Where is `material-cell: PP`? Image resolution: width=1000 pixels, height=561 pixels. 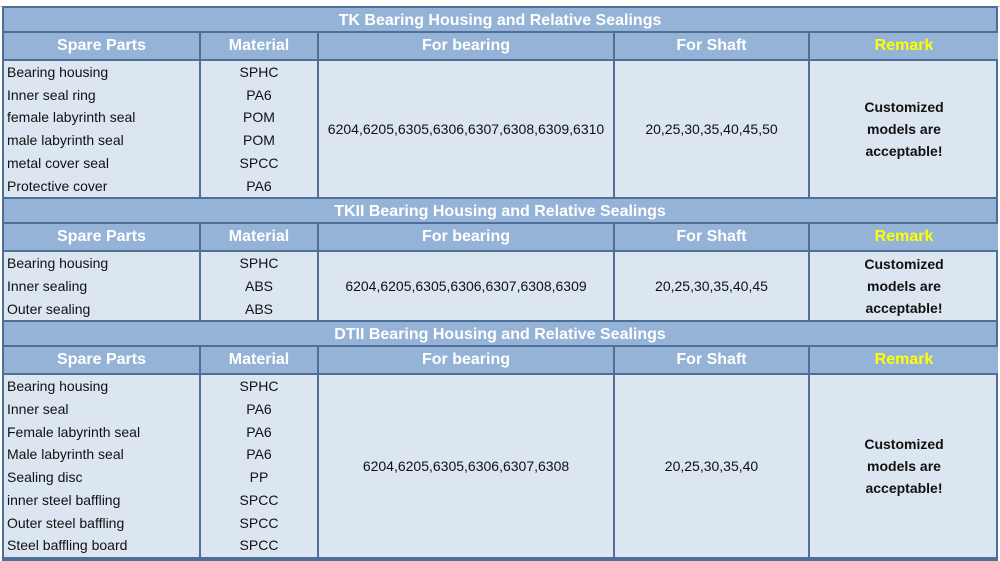
material-cell: PP is located at coordinates (258, 477).